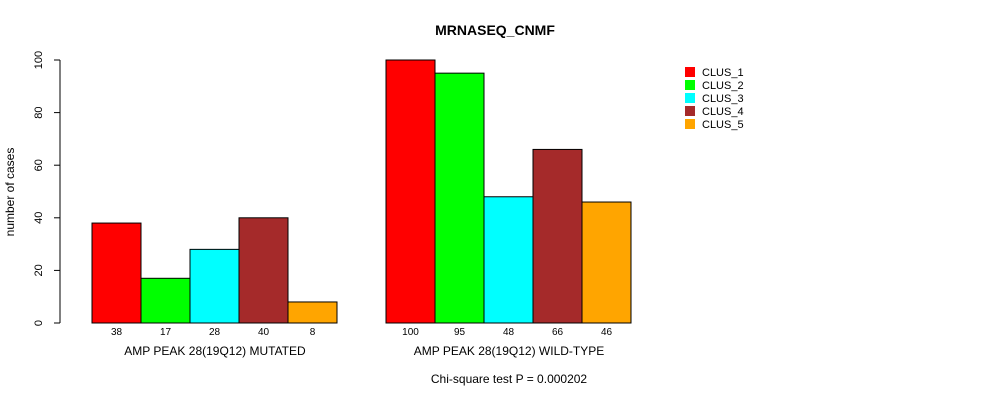  Describe the element at coordinates (495, 30) in the screenshot. I see `chart-title: MRNASEQ_CNMF` at that location.